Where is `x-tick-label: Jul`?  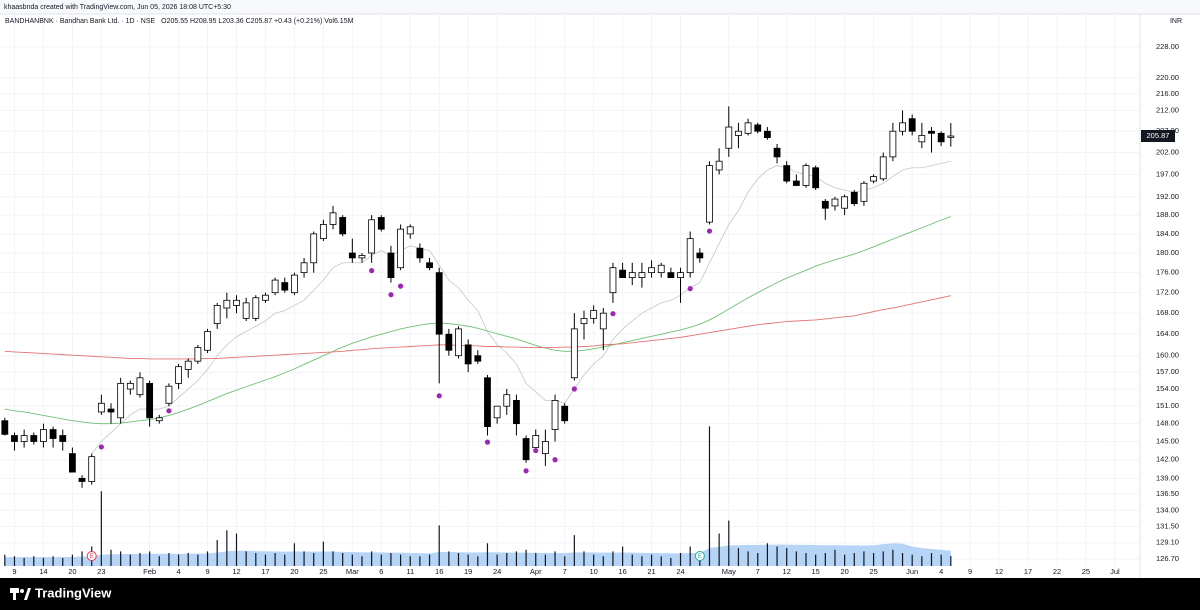 x-tick-label: Jul is located at coordinates (1115, 571).